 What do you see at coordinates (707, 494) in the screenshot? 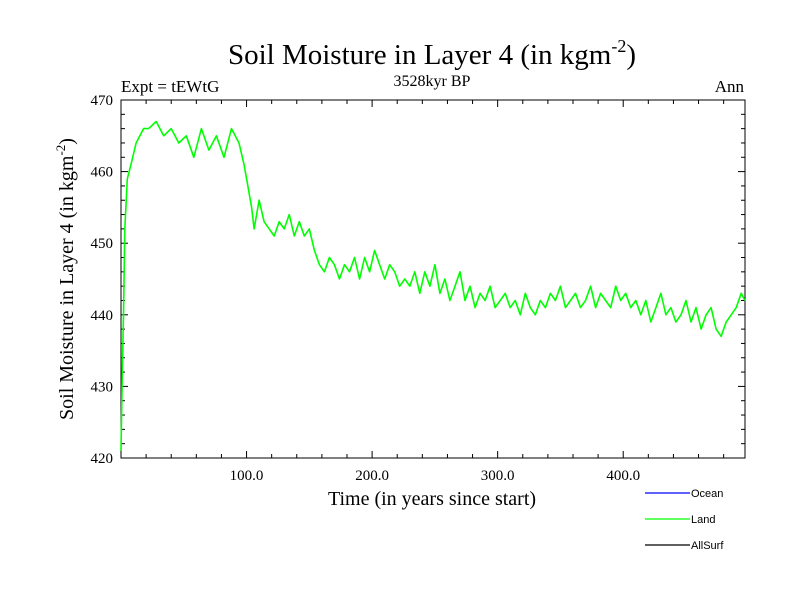
I see `legend-label-ocean: Ocean` at bounding box center [707, 494].